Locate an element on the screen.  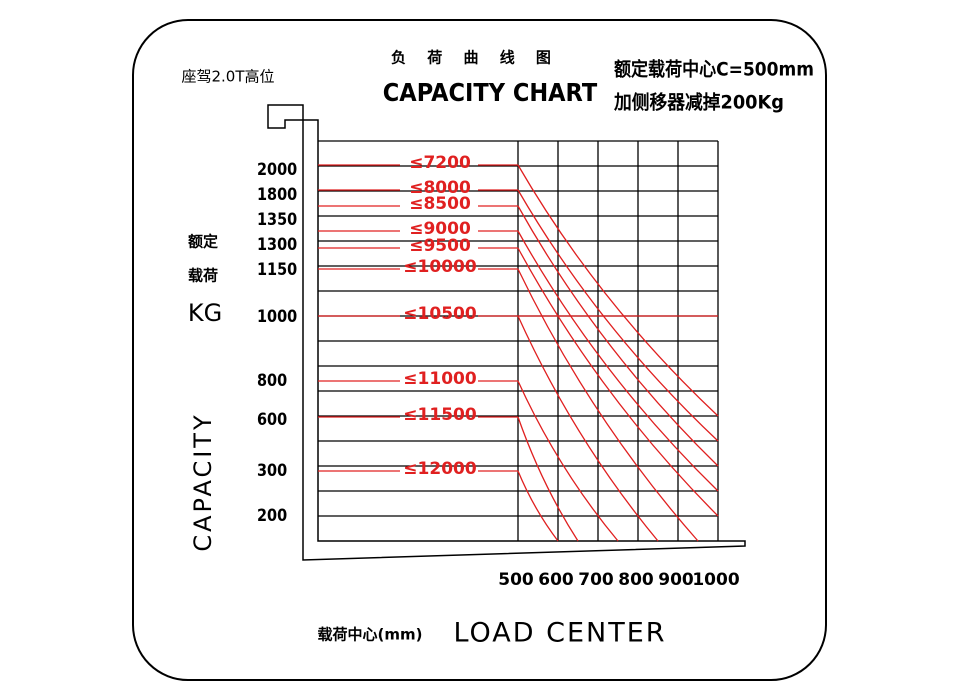
height-label: ≤7200 is located at coordinates (440, 163).